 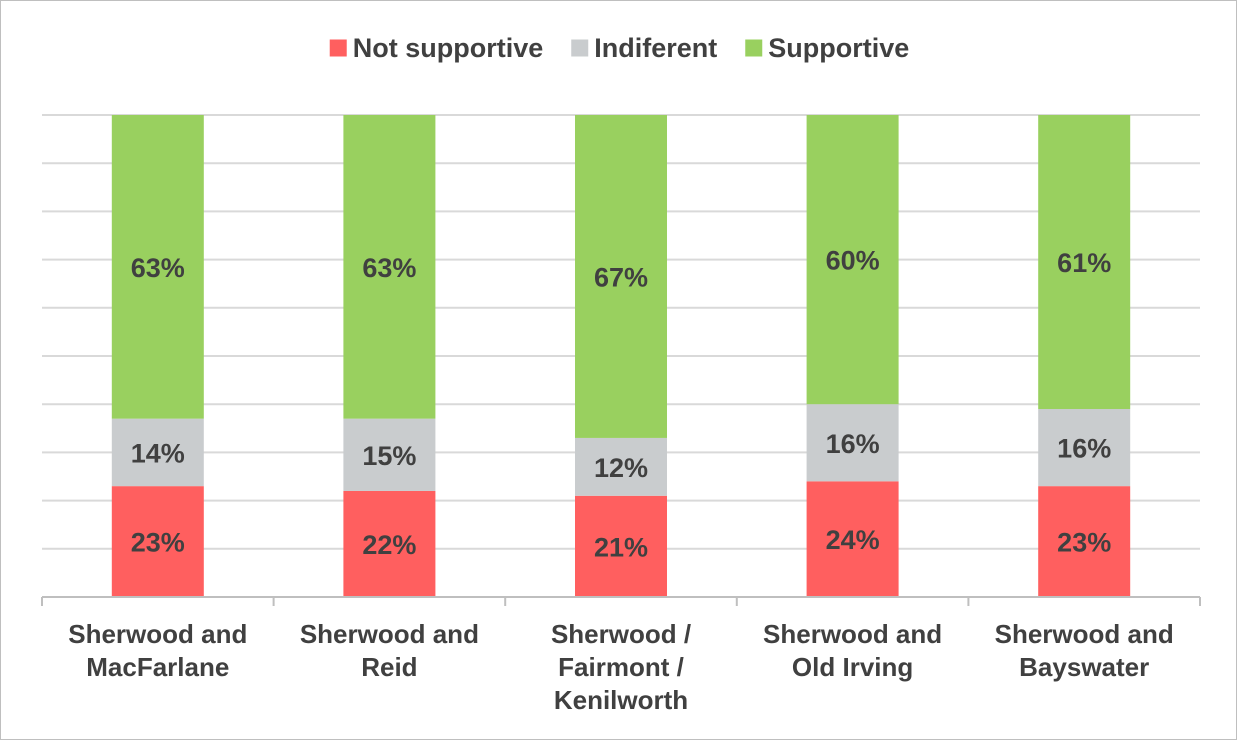 What do you see at coordinates (157, 650) in the screenshot?
I see `category-label: Sherwood and MacFarlane` at bounding box center [157, 650].